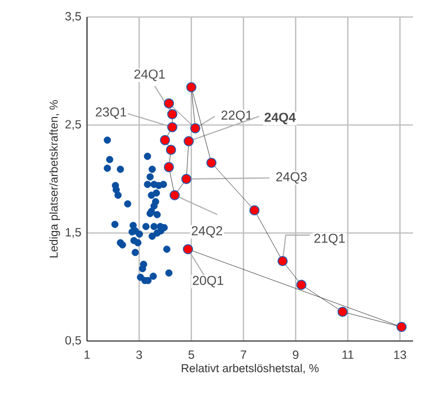  Describe the element at coordinates (73, 17) in the screenshot. I see `y-tick-label: 3,5` at that location.